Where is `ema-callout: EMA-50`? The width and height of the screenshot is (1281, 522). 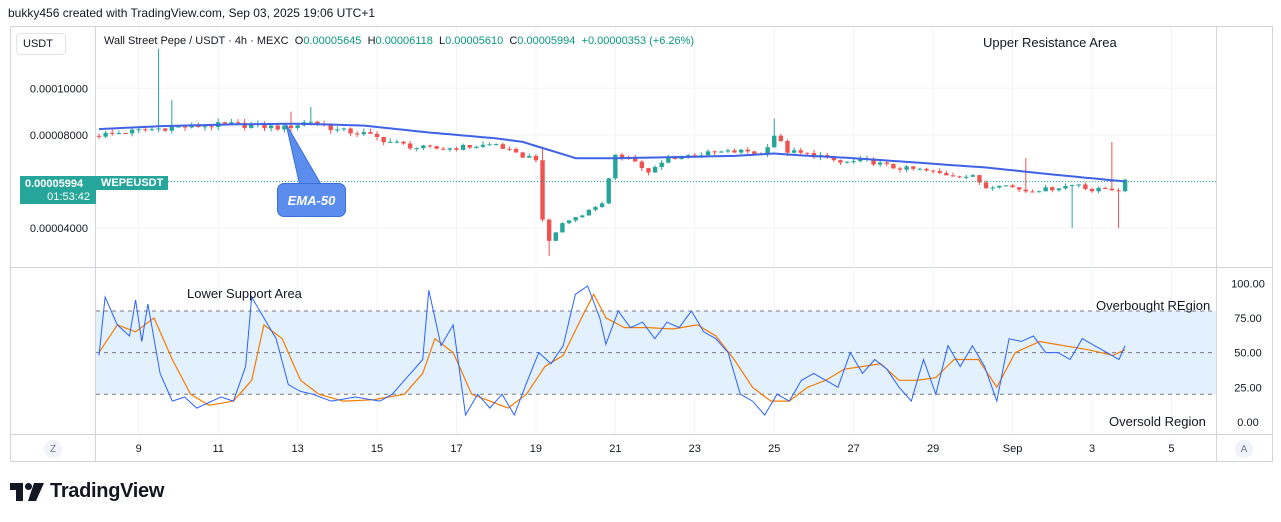
ema-callout: EMA-50 is located at coordinates (311, 200).